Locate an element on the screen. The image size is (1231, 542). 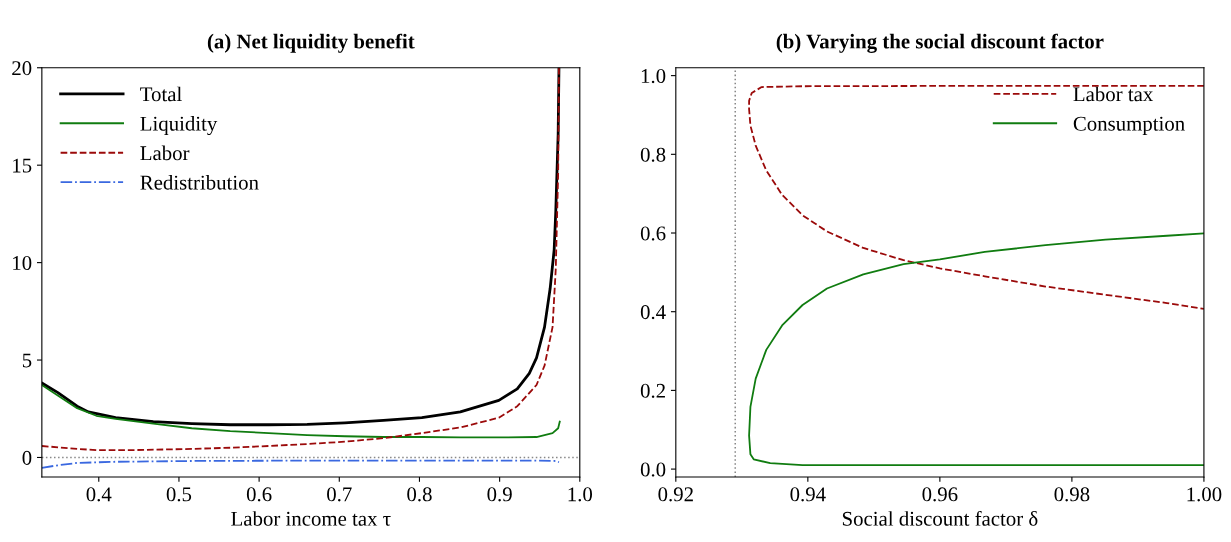
x-tick-label: 0.96 is located at coordinates (940, 494).